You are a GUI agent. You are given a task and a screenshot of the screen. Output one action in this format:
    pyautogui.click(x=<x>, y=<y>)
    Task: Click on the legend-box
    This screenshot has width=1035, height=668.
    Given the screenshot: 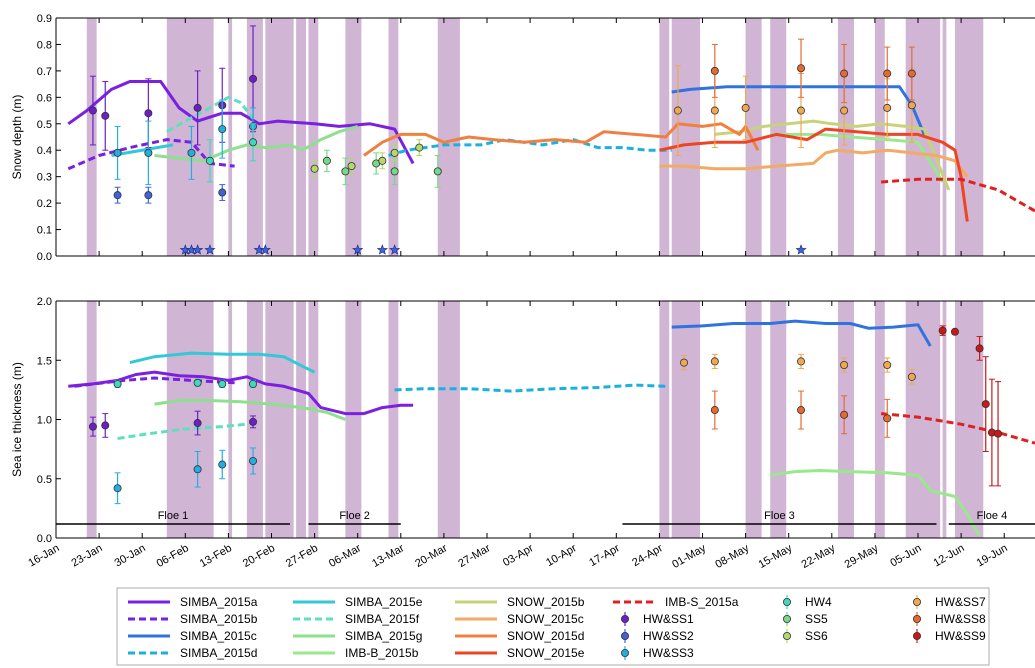 What is the action you would take?
    pyautogui.click(x=553, y=626)
    